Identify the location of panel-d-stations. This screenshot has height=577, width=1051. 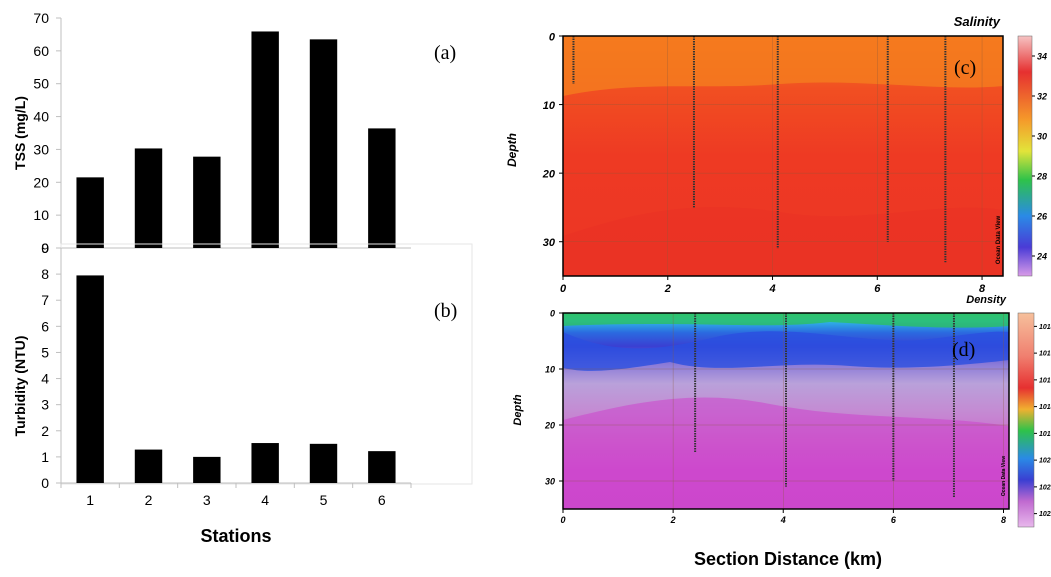
(824, 405).